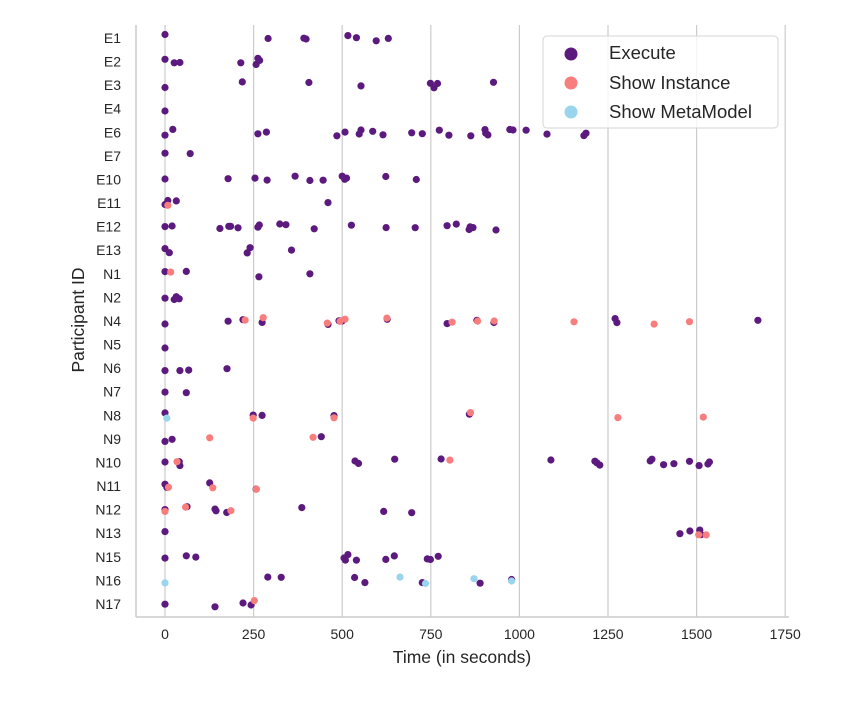 Image resolution: width=844 pixels, height=711 pixels. I want to click on y-tick-label: N2, so click(112, 297).